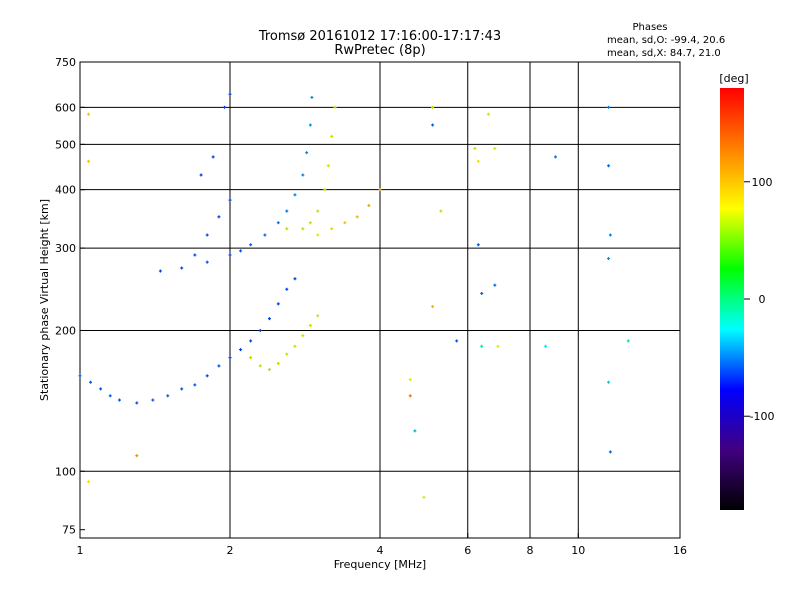 The width and height of the screenshot is (800, 600). What do you see at coordinates (382, 545) in the screenshot?
I see `x-axis-ticks: 1 2 4 6 8 10 16` at bounding box center [382, 545].